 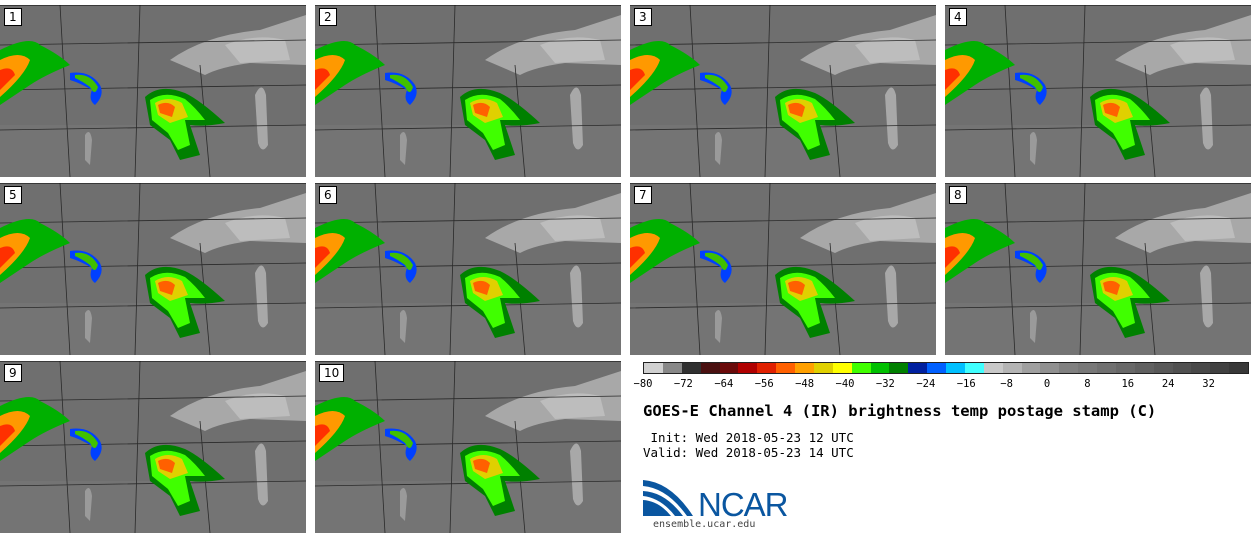 What do you see at coordinates (926, 384) in the screenshot?
I see `colorbar-tick-label: −24` at bounding box center [926, 384].